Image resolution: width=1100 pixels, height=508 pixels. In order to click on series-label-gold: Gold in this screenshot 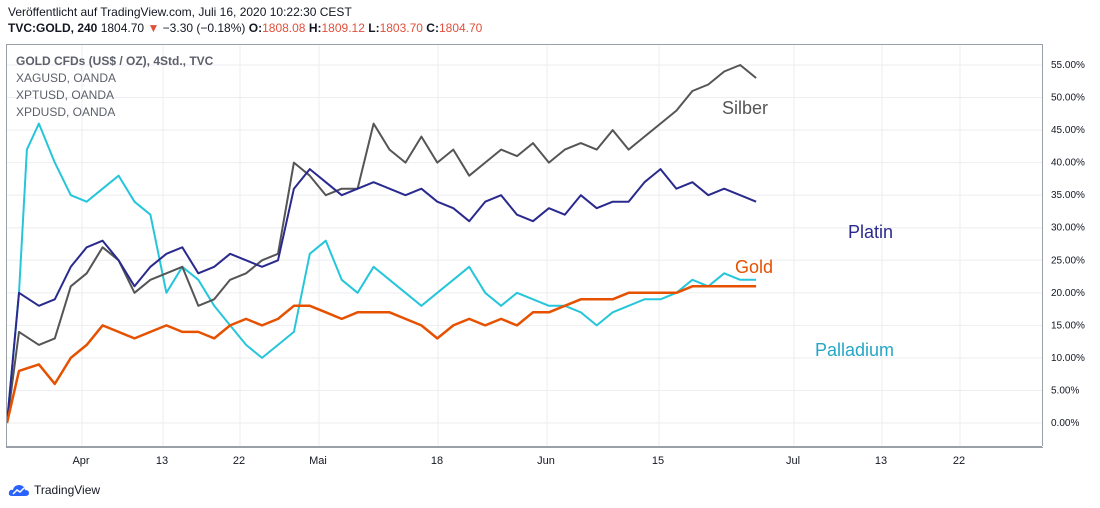, I will do `click(754, 267)`.